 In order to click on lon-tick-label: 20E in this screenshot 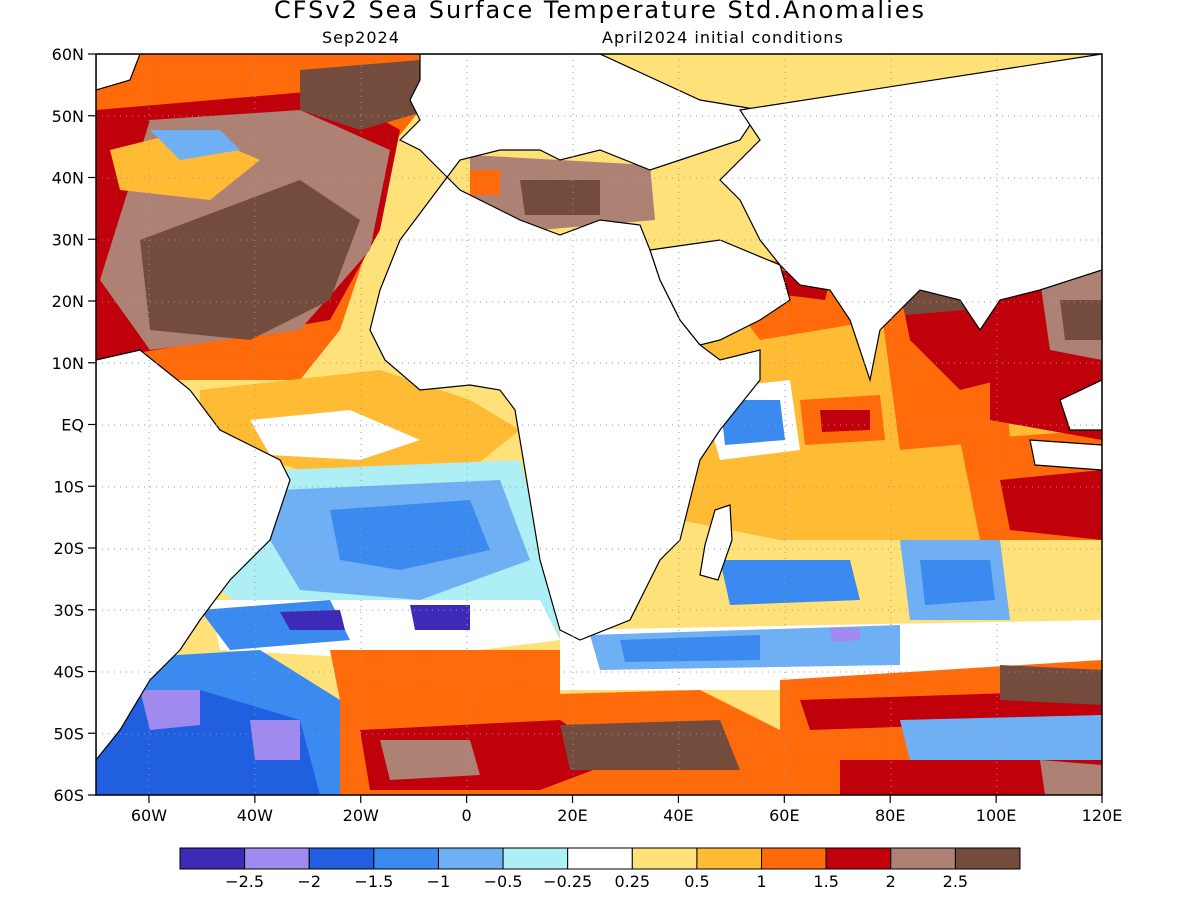, I will do `click(572, 815)`.